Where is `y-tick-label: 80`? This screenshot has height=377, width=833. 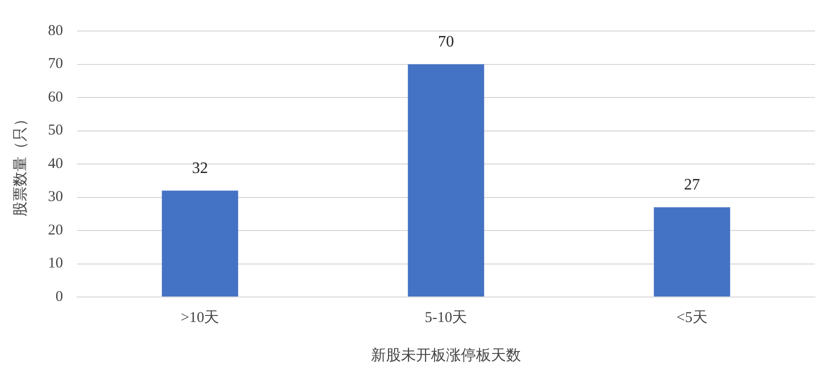 y-tick-label: 80 is located at coordinates (55, 30).